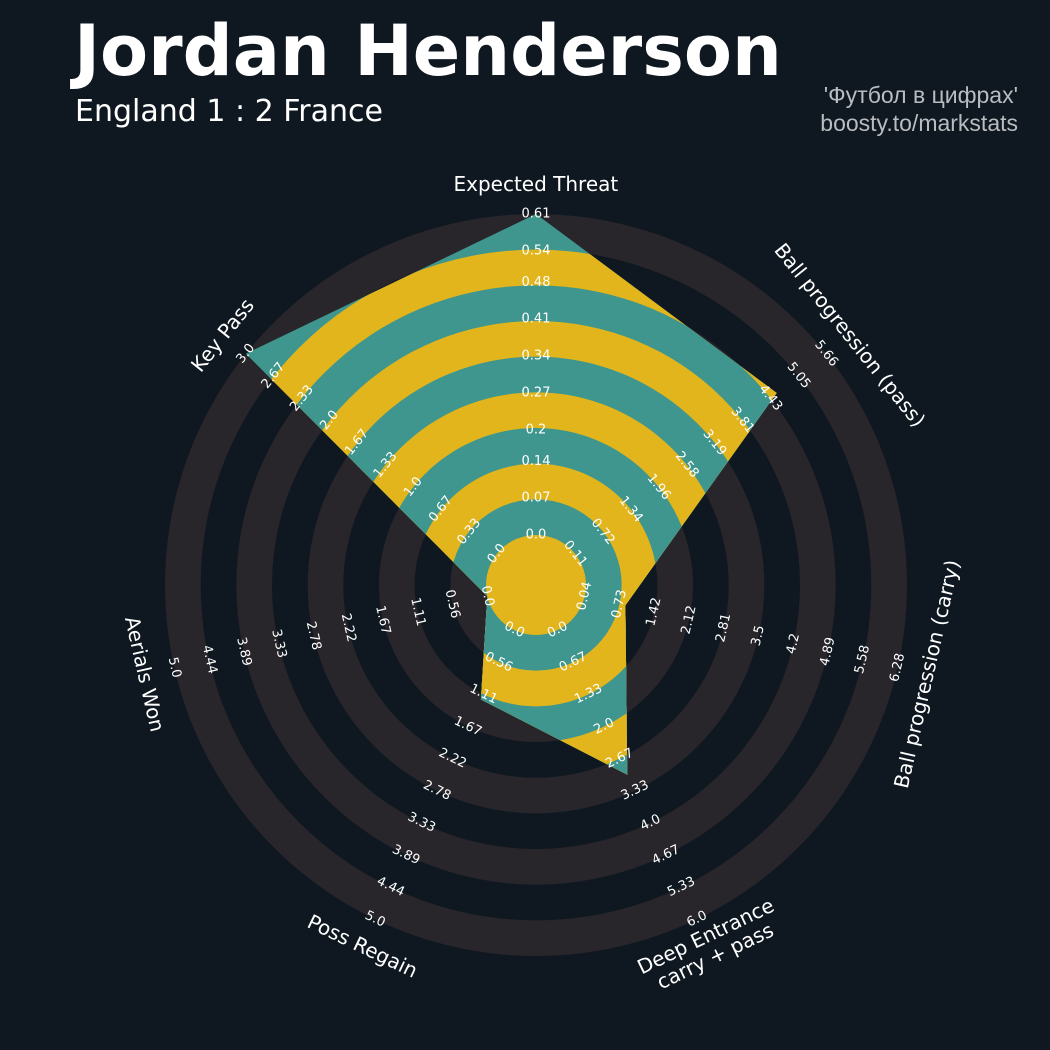 The width and height of the screenshot is (1050, 1050). Describe the element at coordinates (536, 585) in the screenshot. I see `ring-highlight-center` at that location.